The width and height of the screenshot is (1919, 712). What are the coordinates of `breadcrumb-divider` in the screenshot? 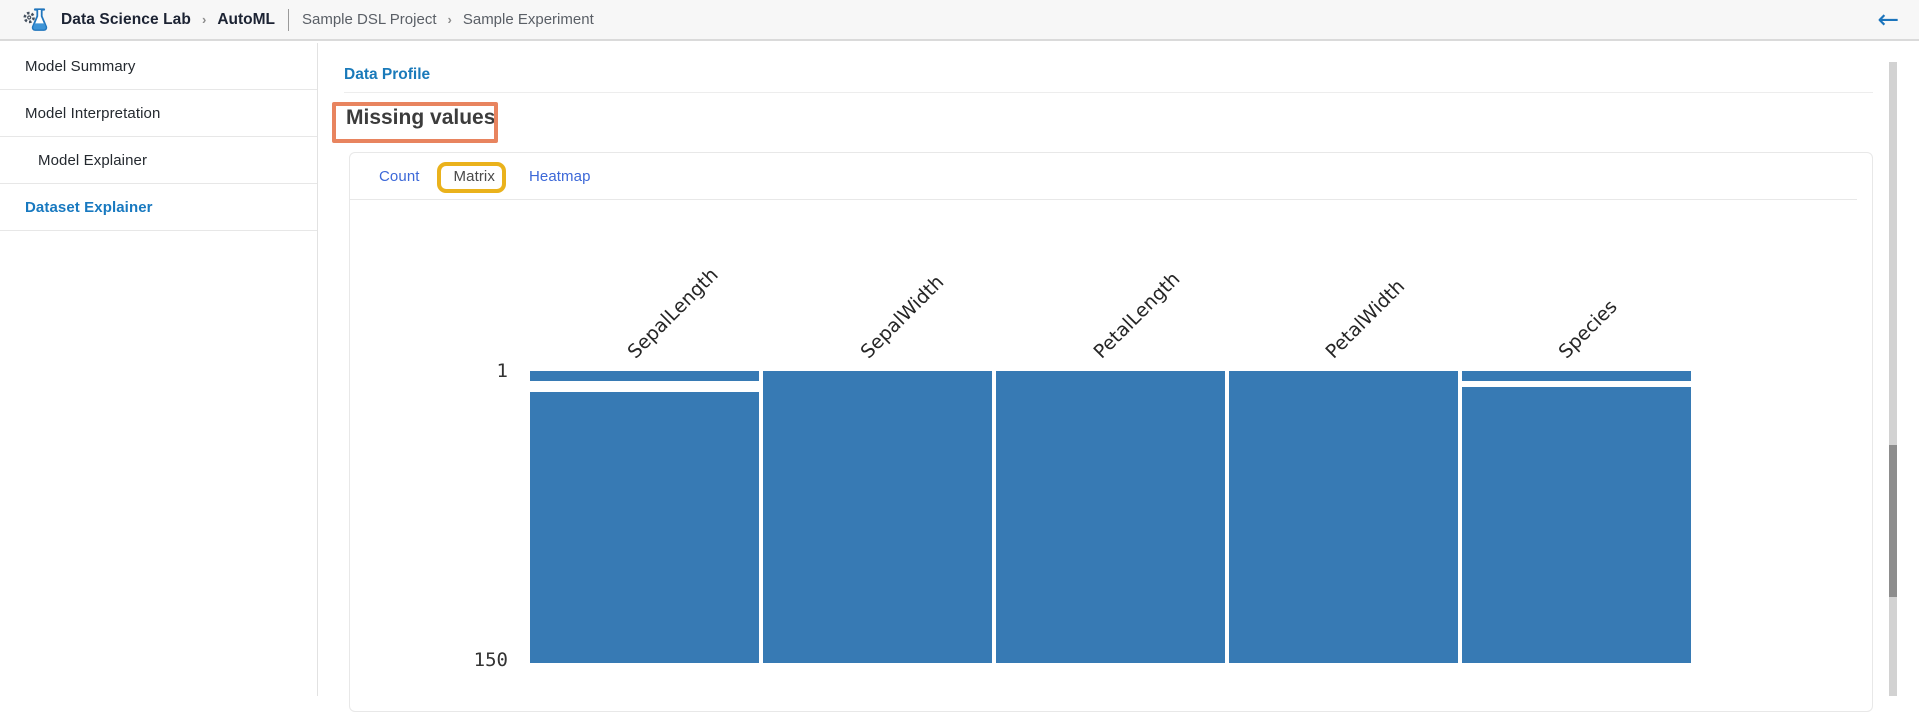 It's located at (288, 19).